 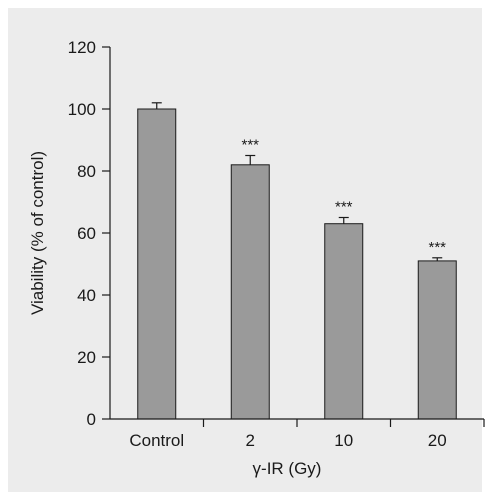 I want to click on y-tick-label: 0, so click(x=91, y=419).